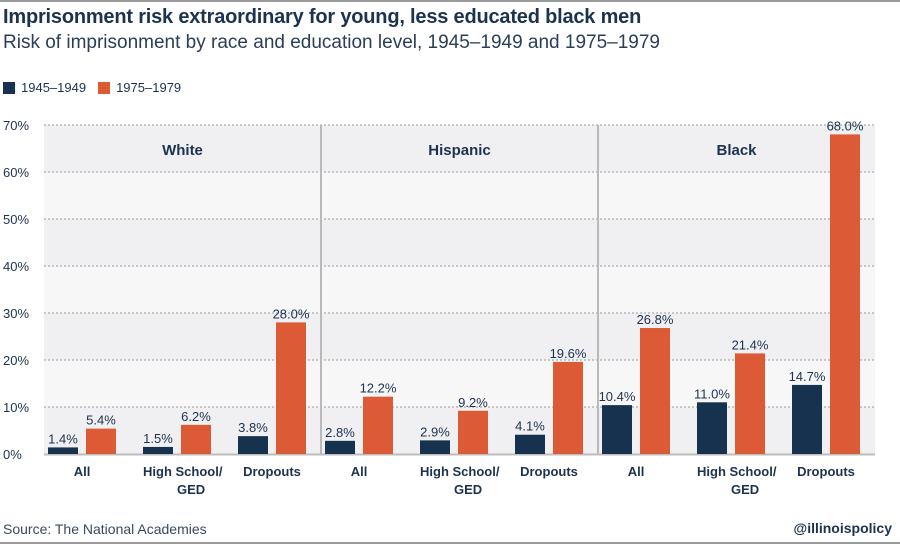  Describe the element at coordinates (712, 393) in the screenshot. I see `data-label: 11.0%` at that location.